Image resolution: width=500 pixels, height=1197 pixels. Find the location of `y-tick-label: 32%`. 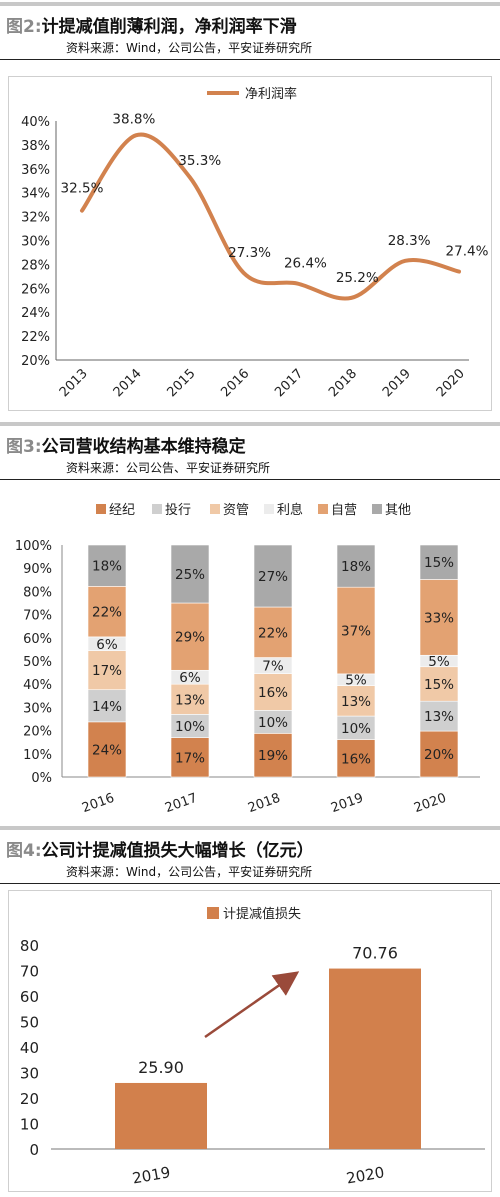

y-tick-label: 32% is located at coordinates (35, 218).